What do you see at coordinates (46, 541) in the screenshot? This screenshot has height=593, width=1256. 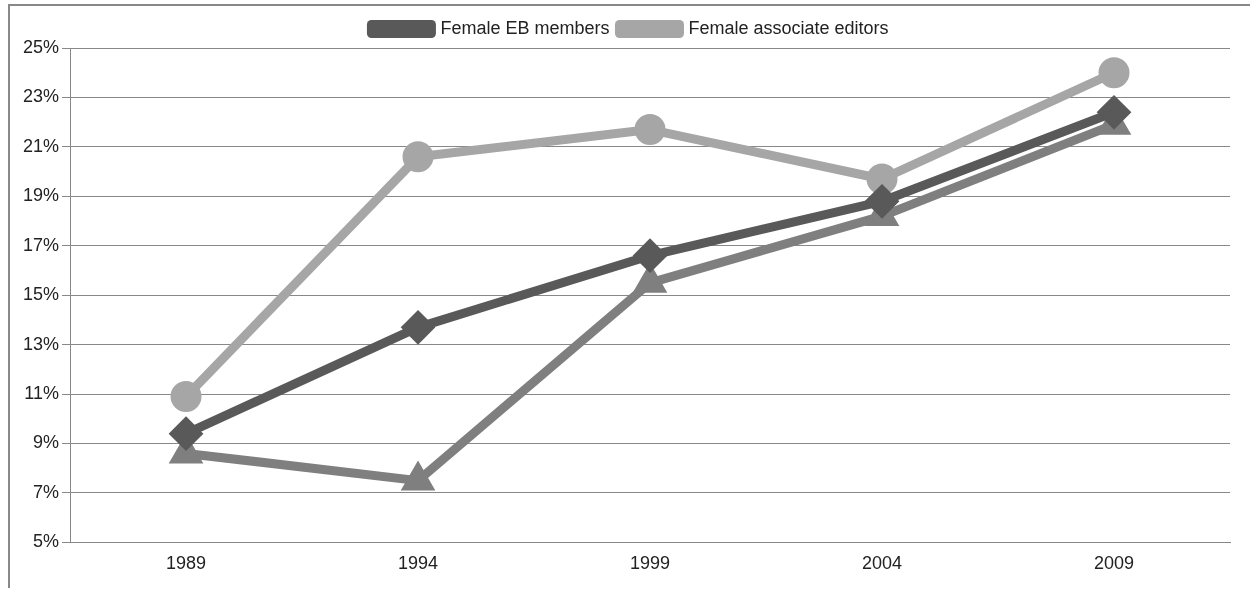 I see `y-tick-label: 5%` at bounding box center [46, 541].